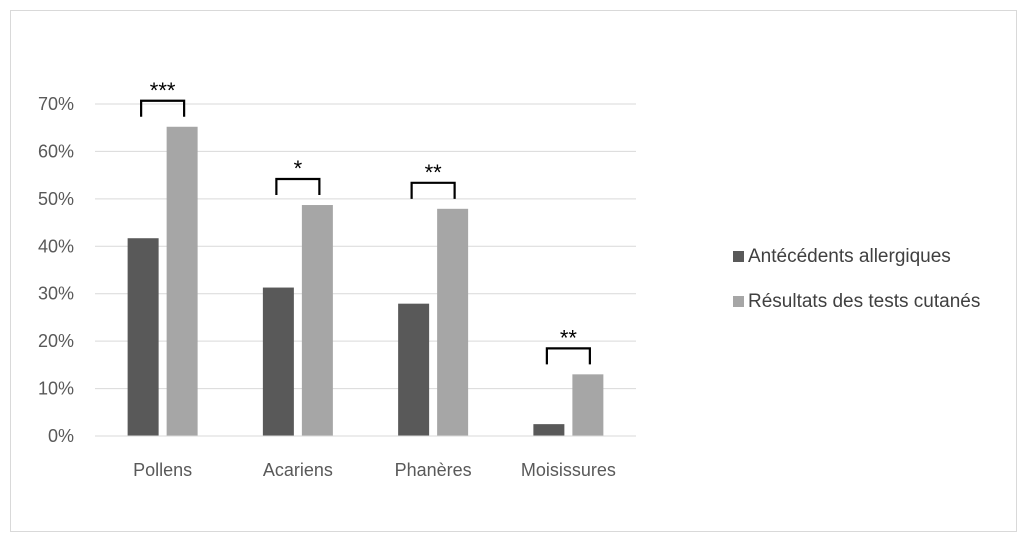 Image resolution: width=1029 pixels, height=544 pixels. What do you see at coordinates (56, 389) in the screenshot?
I see `y-tick-label: 10%` at bounding box center [56, 389].